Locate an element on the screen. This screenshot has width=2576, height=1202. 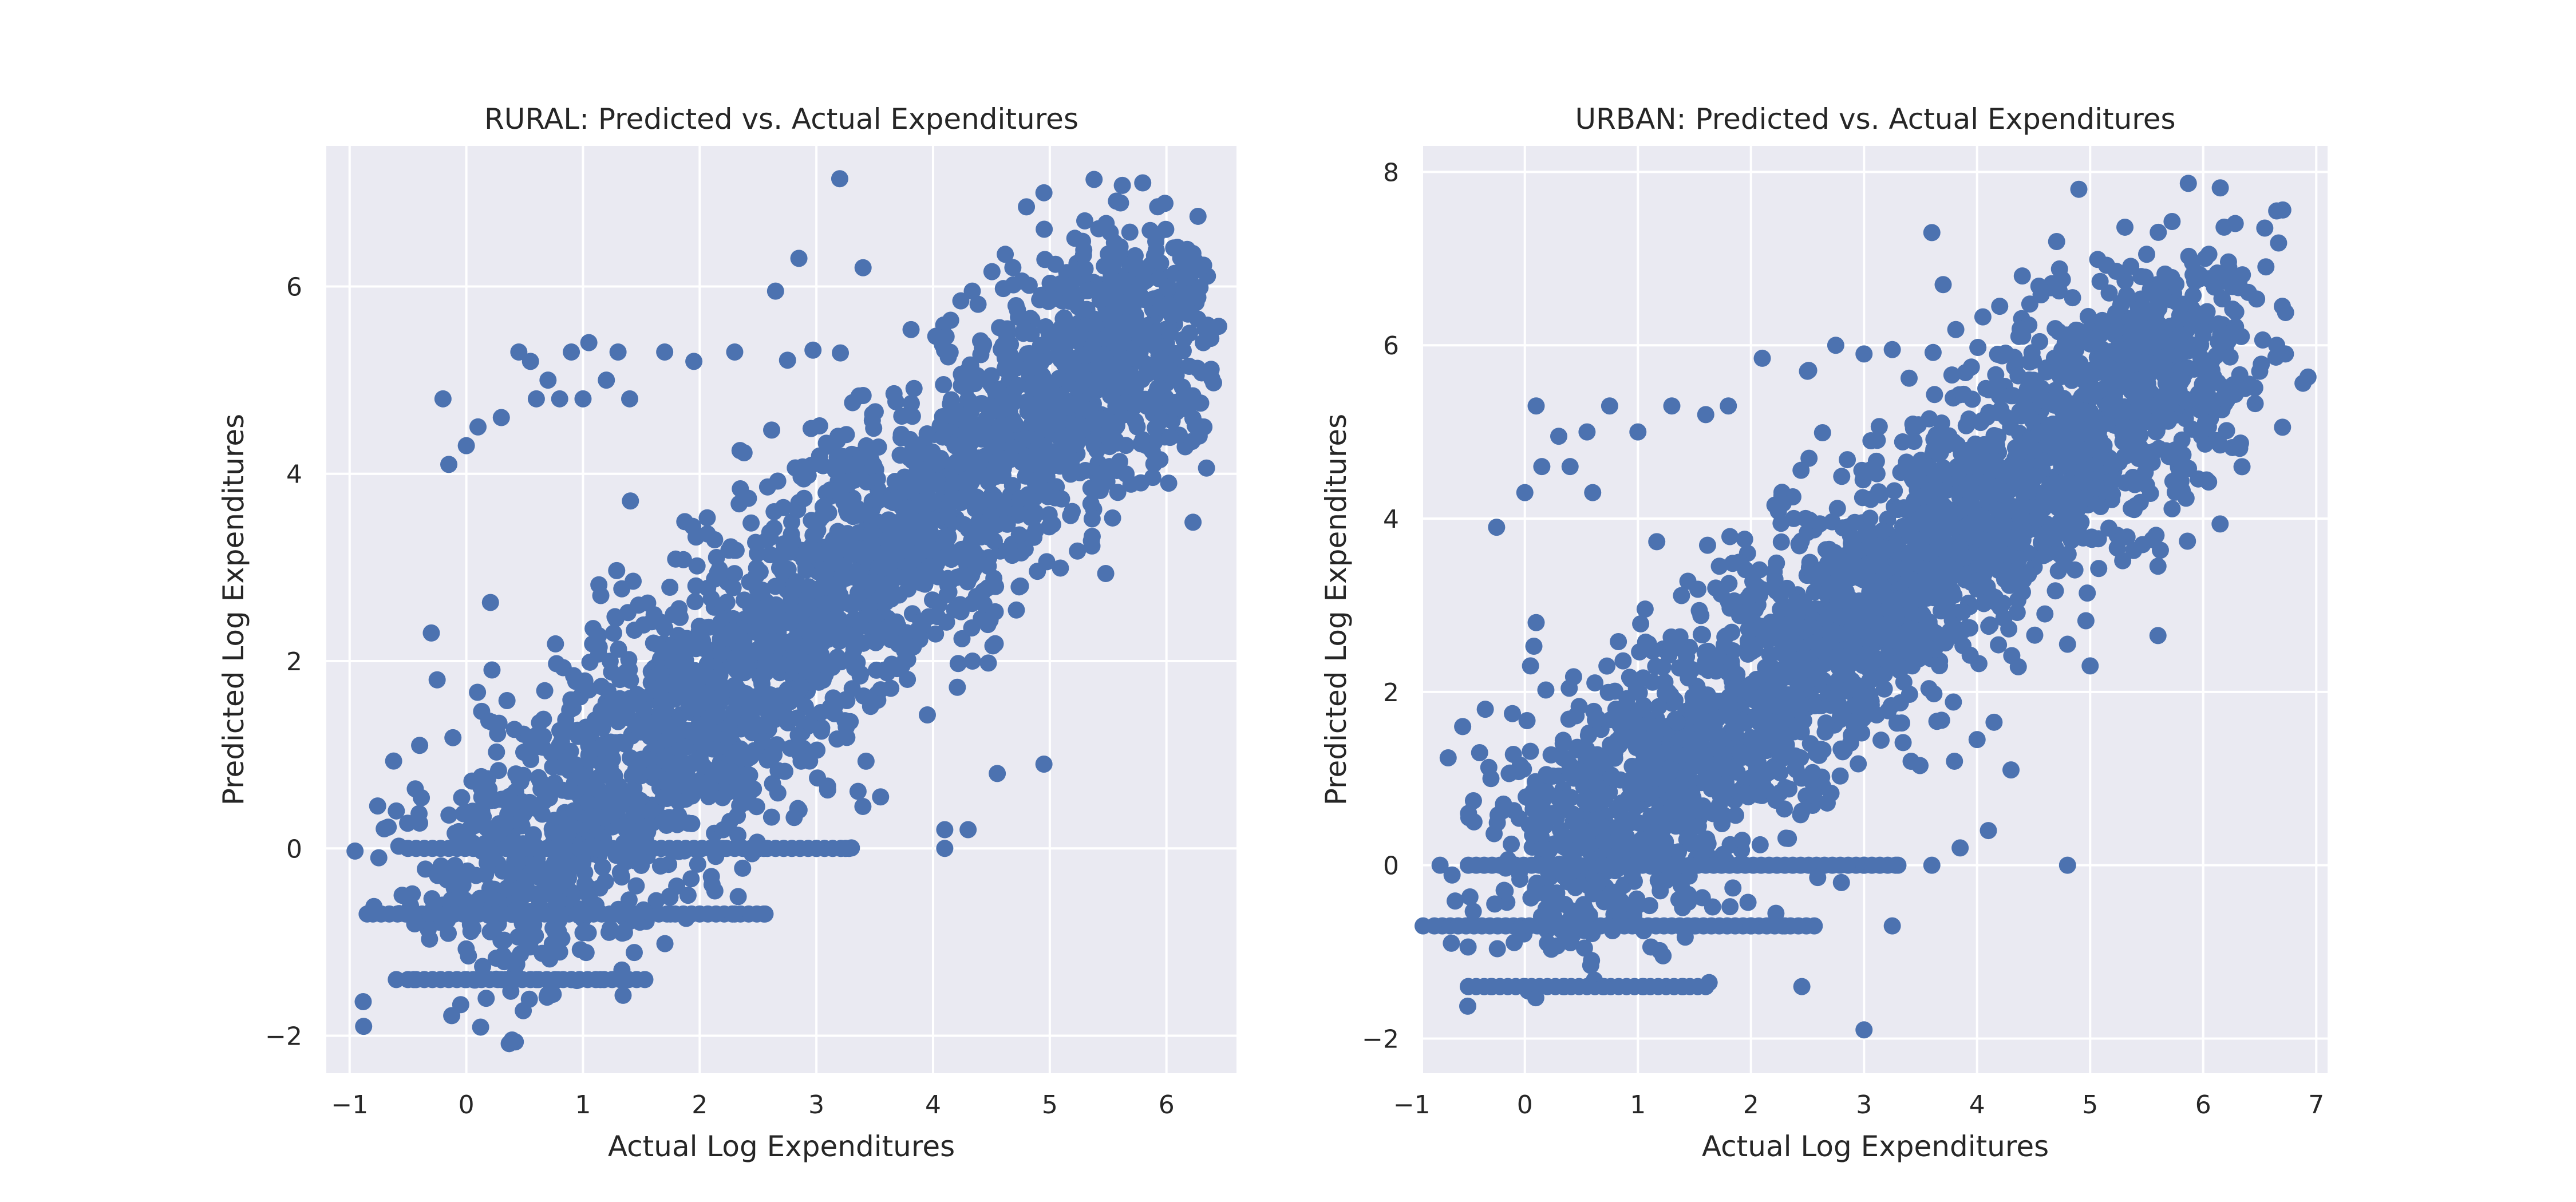
rural-x-tick-label: 6 is located at coordinates (1167, 1105).